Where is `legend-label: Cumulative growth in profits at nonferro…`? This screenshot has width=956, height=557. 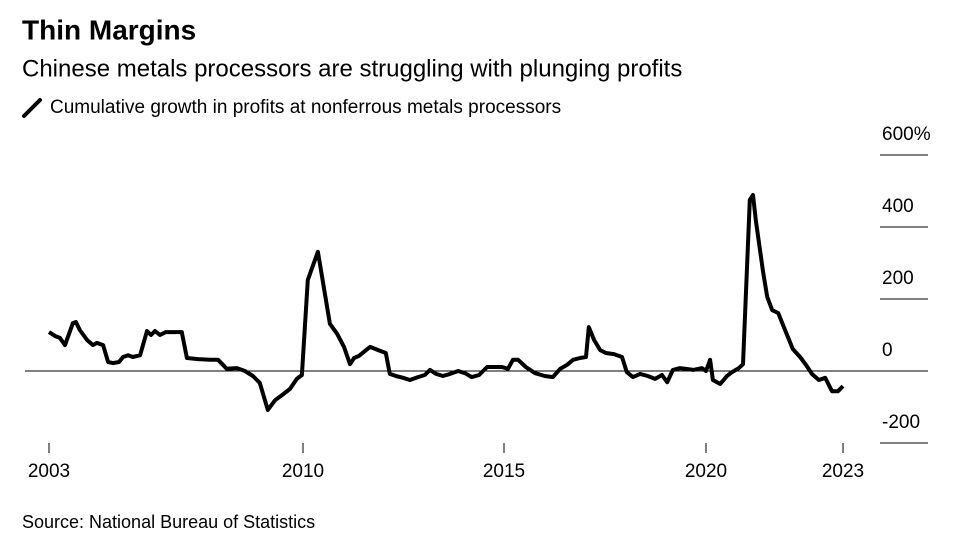
legend-label: Cumulative growth in profits at nonferro… is located at coordinates (305, 107).